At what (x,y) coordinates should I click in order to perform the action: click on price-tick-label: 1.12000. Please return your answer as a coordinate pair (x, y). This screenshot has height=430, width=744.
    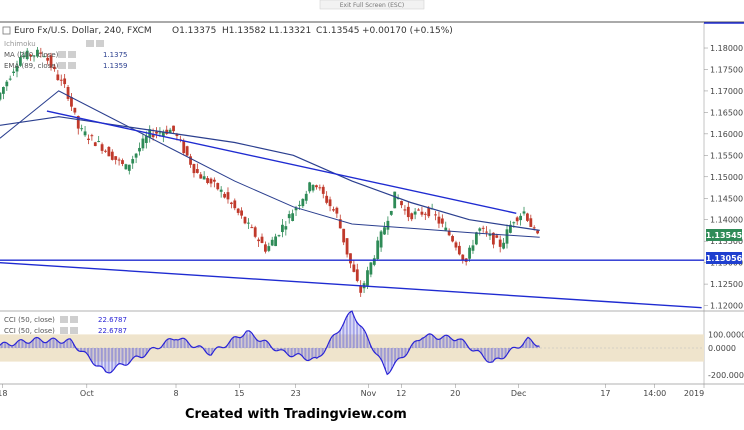
    Looking at the image, I should click on (726, 306).